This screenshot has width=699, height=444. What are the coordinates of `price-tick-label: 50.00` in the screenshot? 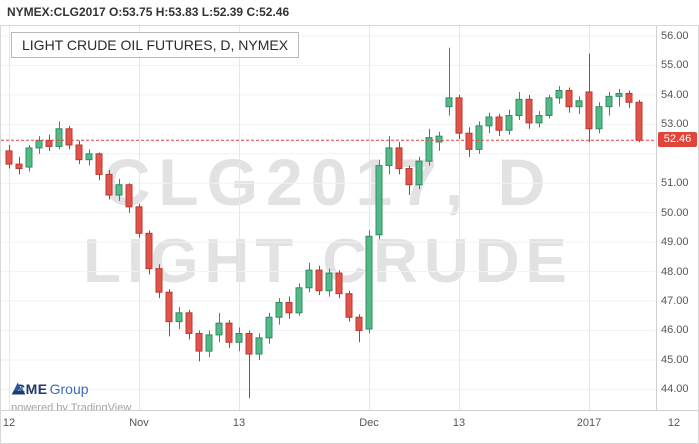 It's located at (675, 212).